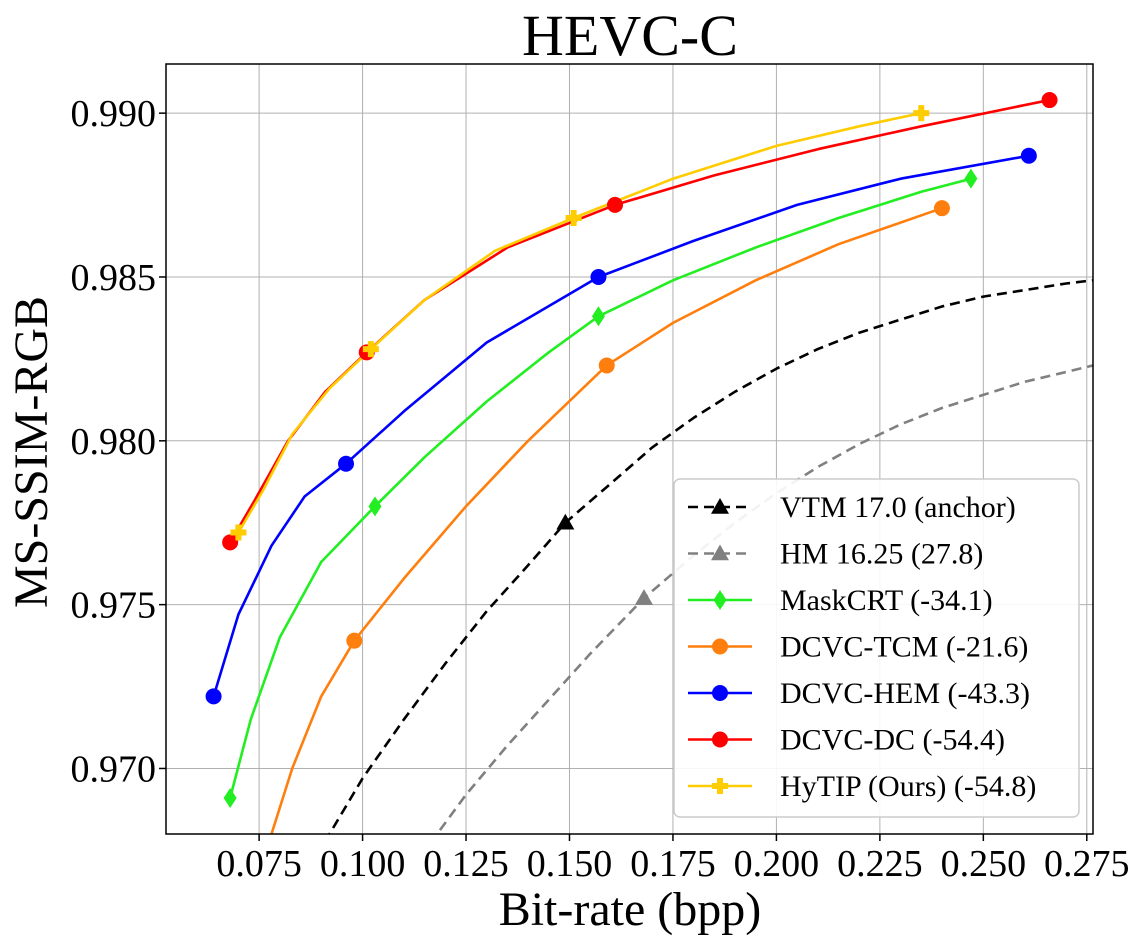 The width and height of the screenshot is (1146, 944). I want to click on y-tick-label: 0.990, so click(114, 114).